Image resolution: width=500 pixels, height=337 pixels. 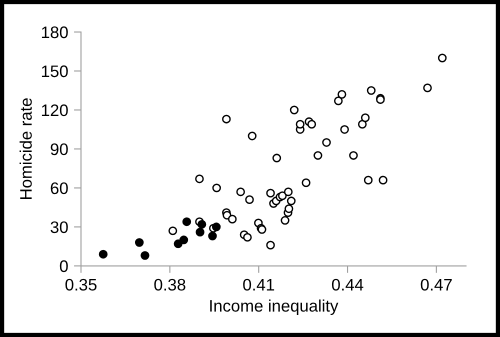 I want to click on x-tick-label: 0.47, so click(x=436, y=284).